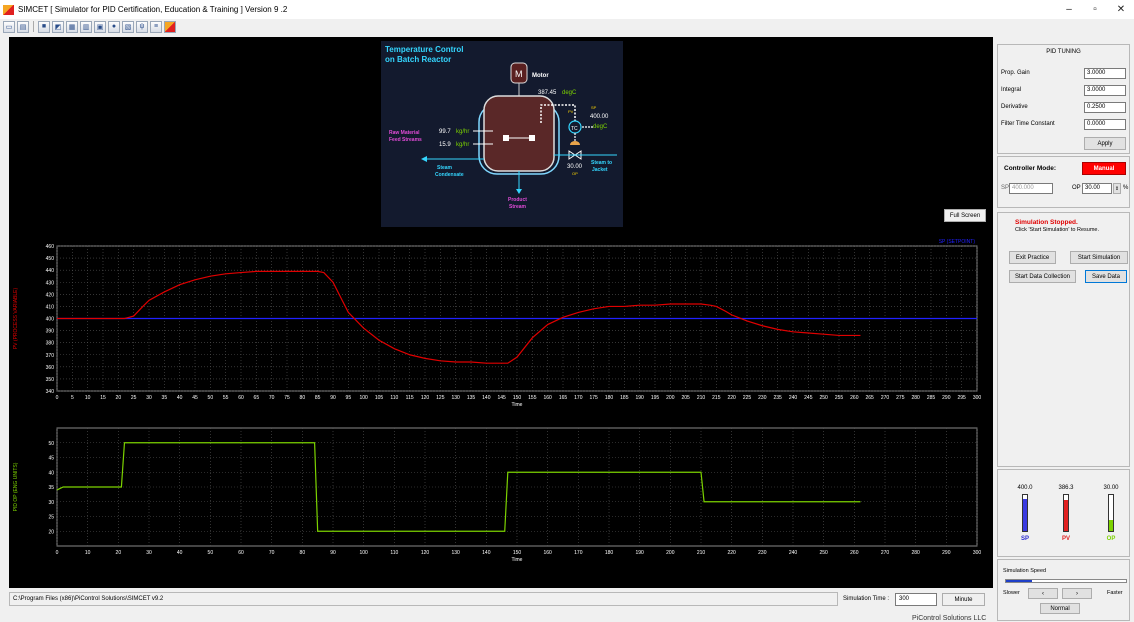 Image resolution: width=1134 pixels, height=622 pixels. What do you see at coordinates (418, 59) in the screenshot?
I see `diagram-title-2: on Batch Reactor` at bounding box center [418, 59].